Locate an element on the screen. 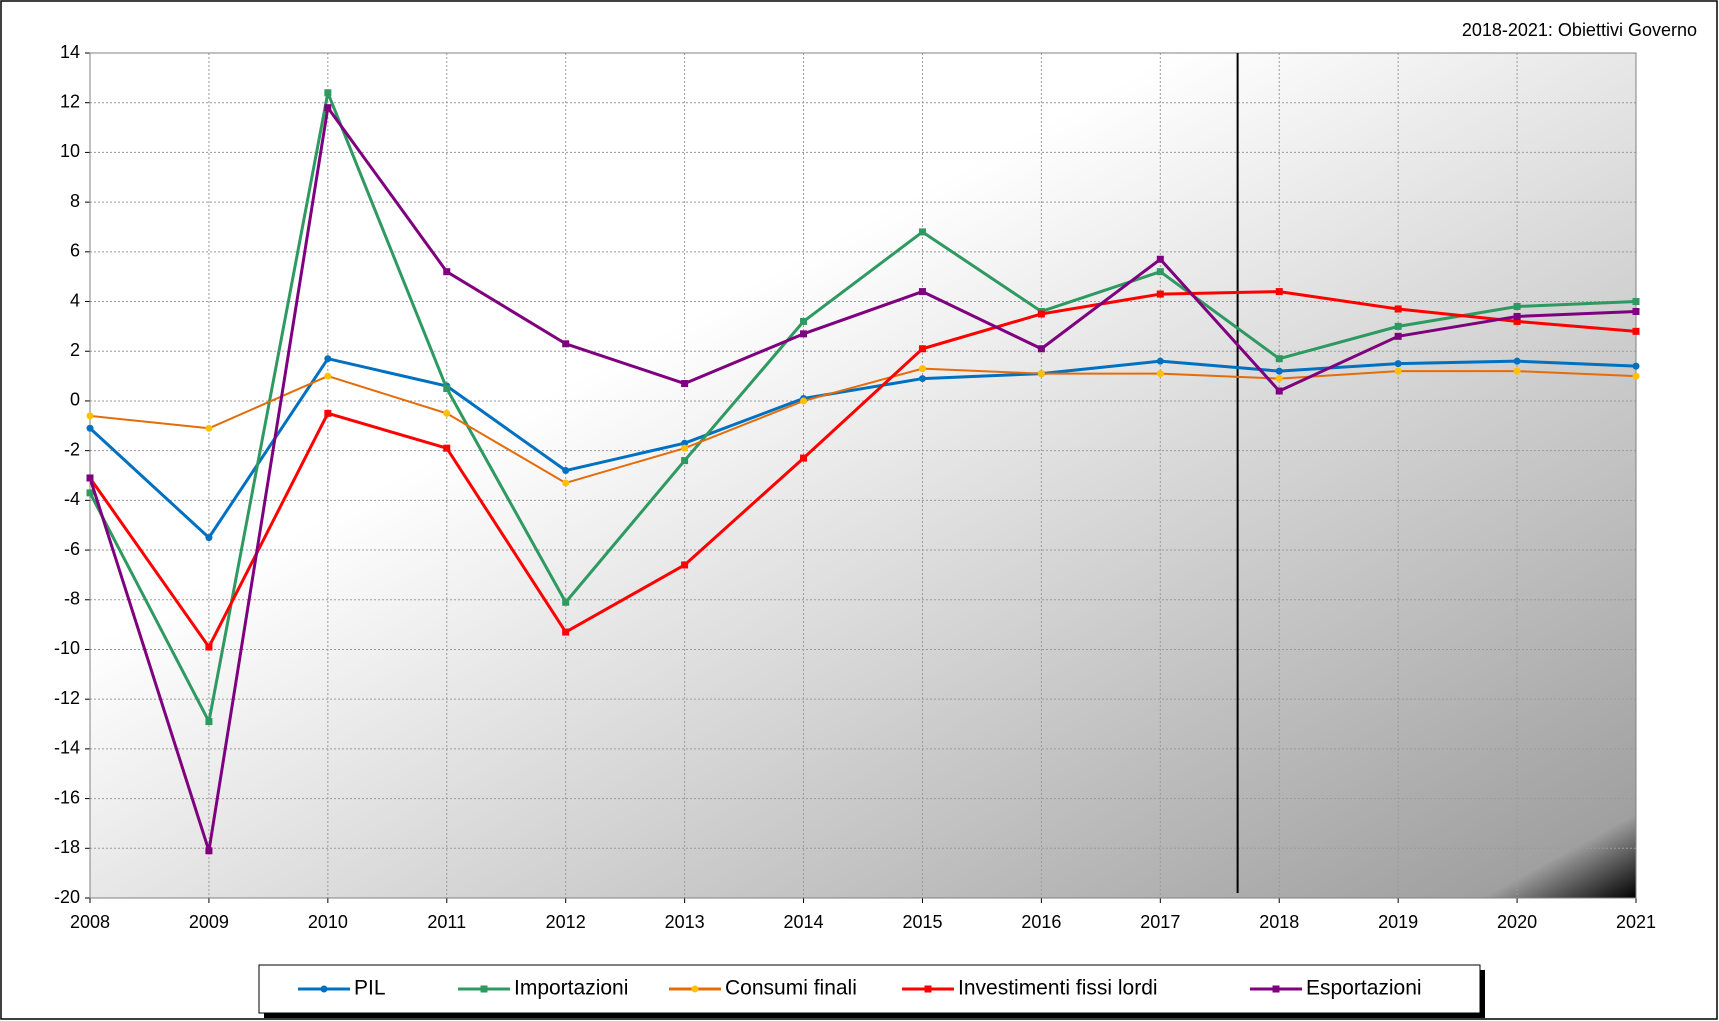 This screenshot has height=1021, width=1719. y-tick-label: 4 is located at coordinates (75, 300).